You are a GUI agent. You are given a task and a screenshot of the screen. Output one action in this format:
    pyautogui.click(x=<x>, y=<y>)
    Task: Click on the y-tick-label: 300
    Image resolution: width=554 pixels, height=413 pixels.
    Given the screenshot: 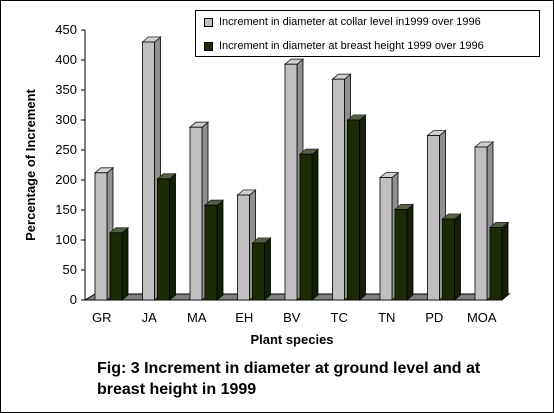 What is the action you would take?
    pyautogui.click(x=66, y=119)
    